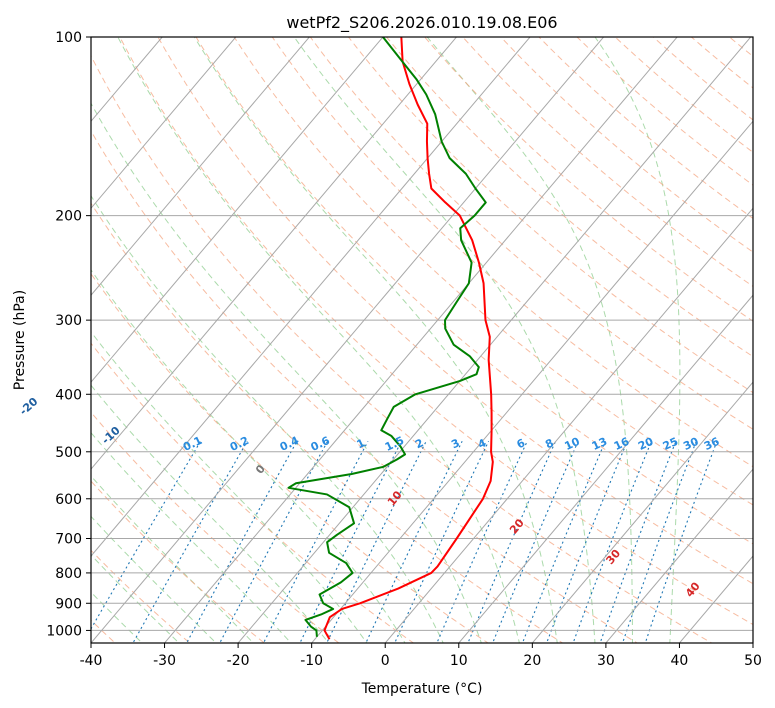  I want to click on x-tick-label: -30, so click(164, 661).